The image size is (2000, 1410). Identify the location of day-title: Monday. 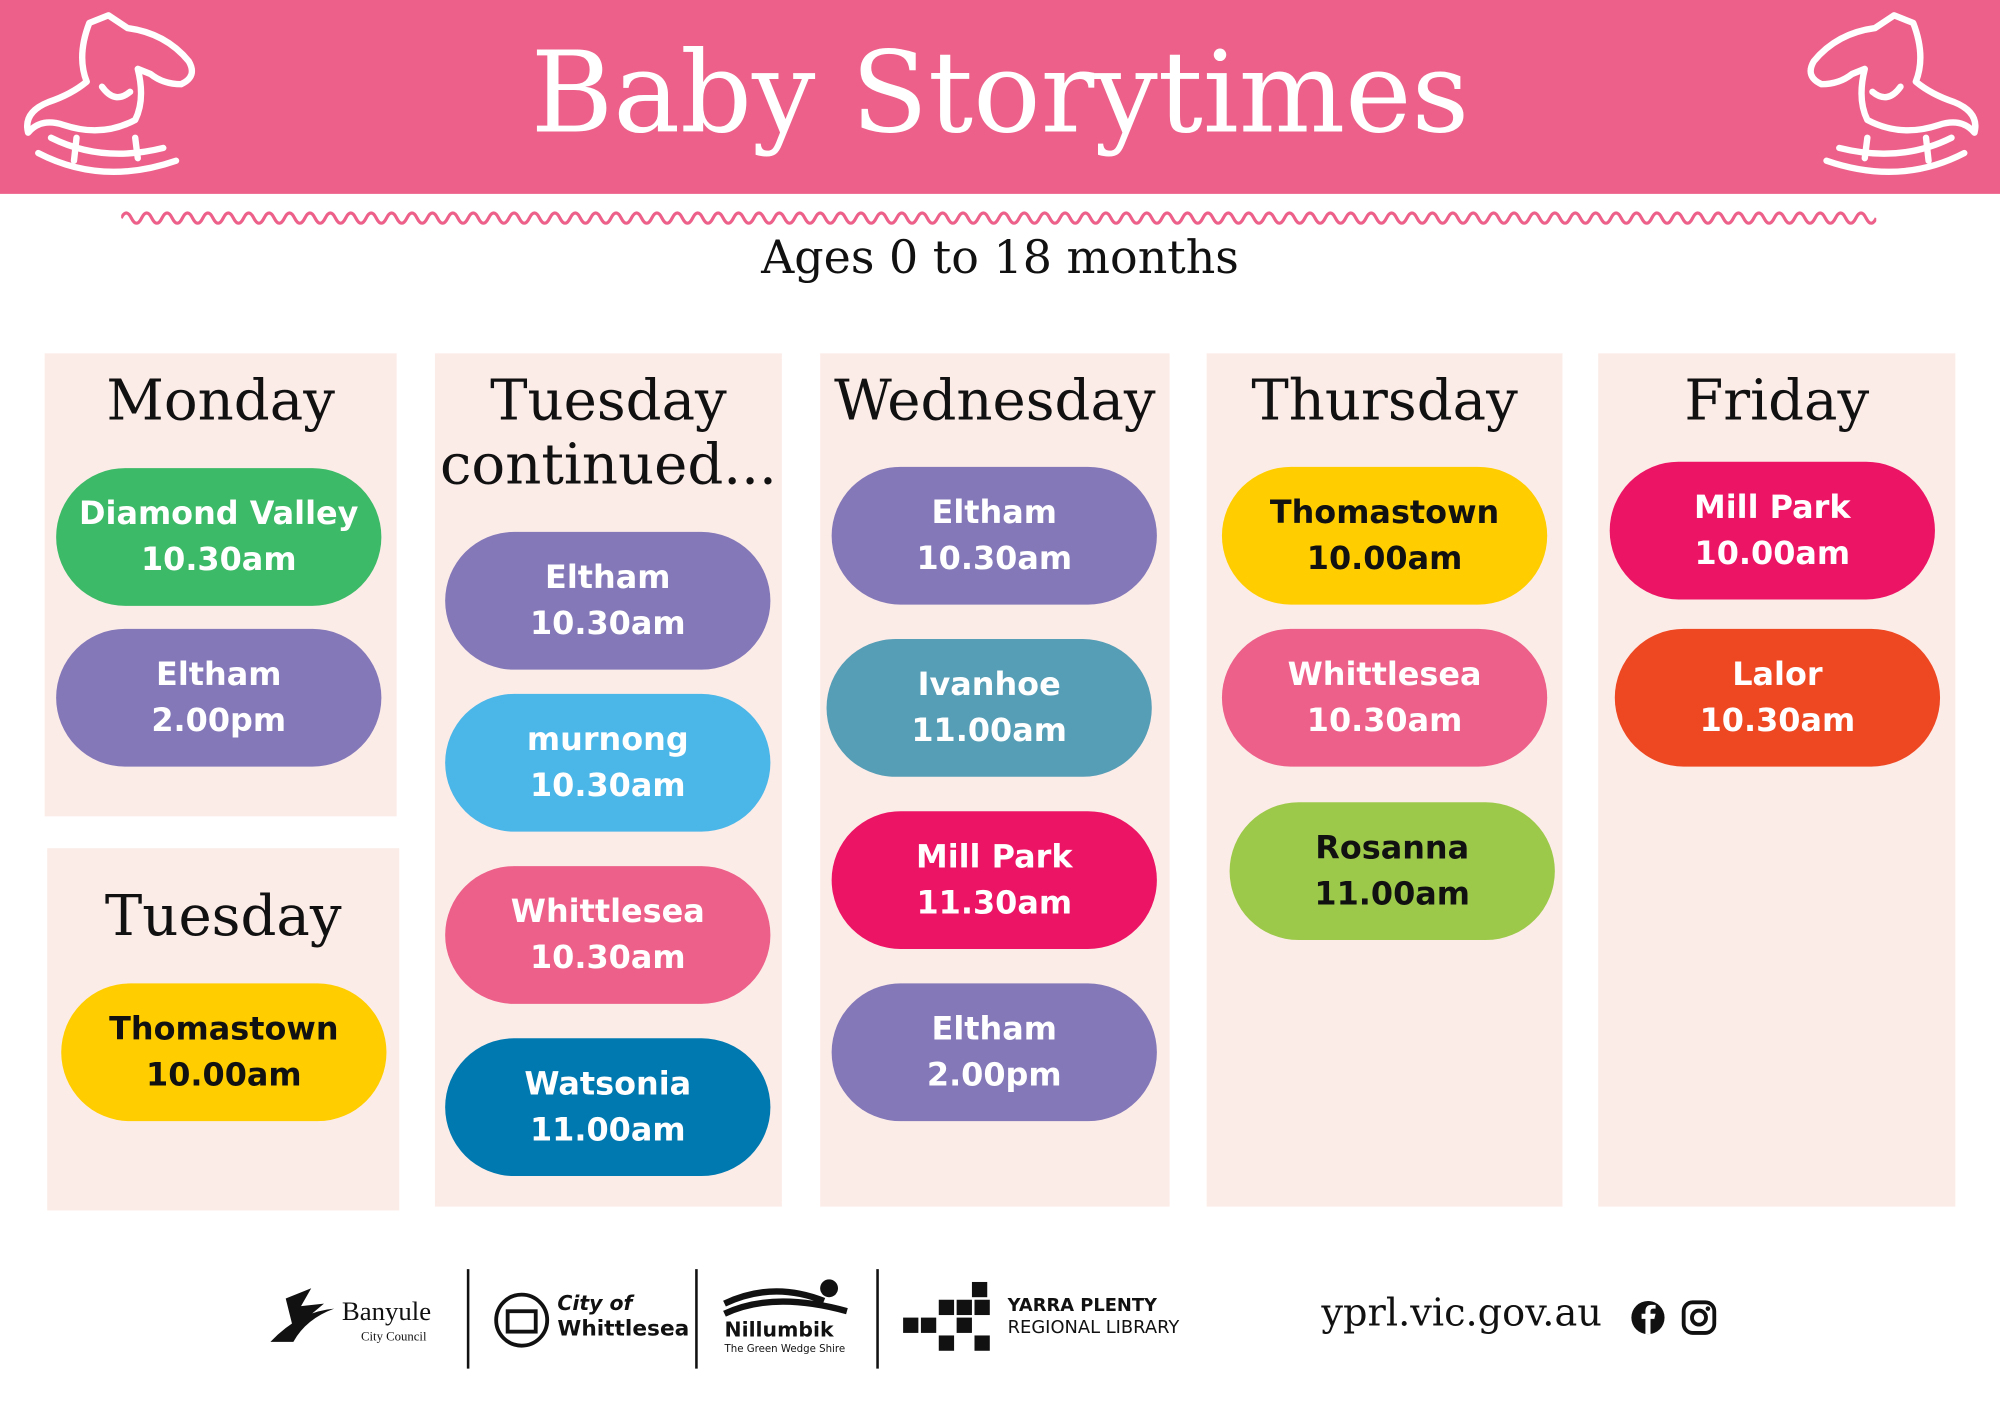
(220, 401).